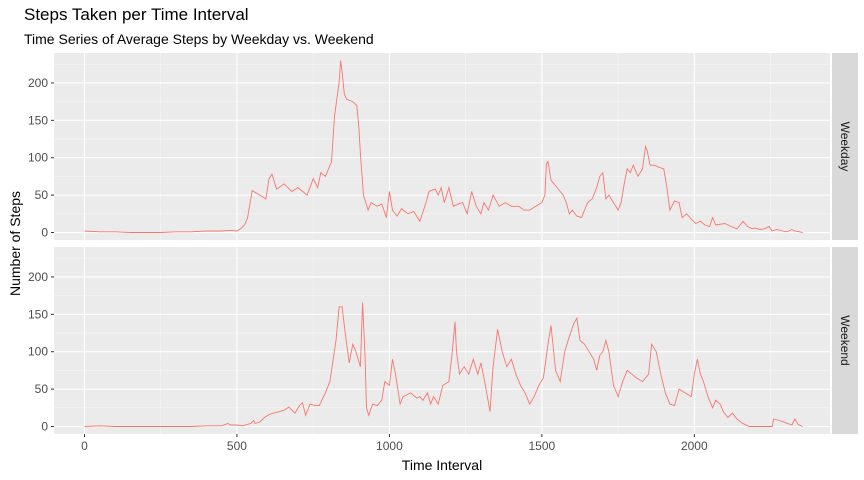 The width and height of the screenshot is (864, 480). I want to click on facet-strip-label: Weekday, so click(845, 147).